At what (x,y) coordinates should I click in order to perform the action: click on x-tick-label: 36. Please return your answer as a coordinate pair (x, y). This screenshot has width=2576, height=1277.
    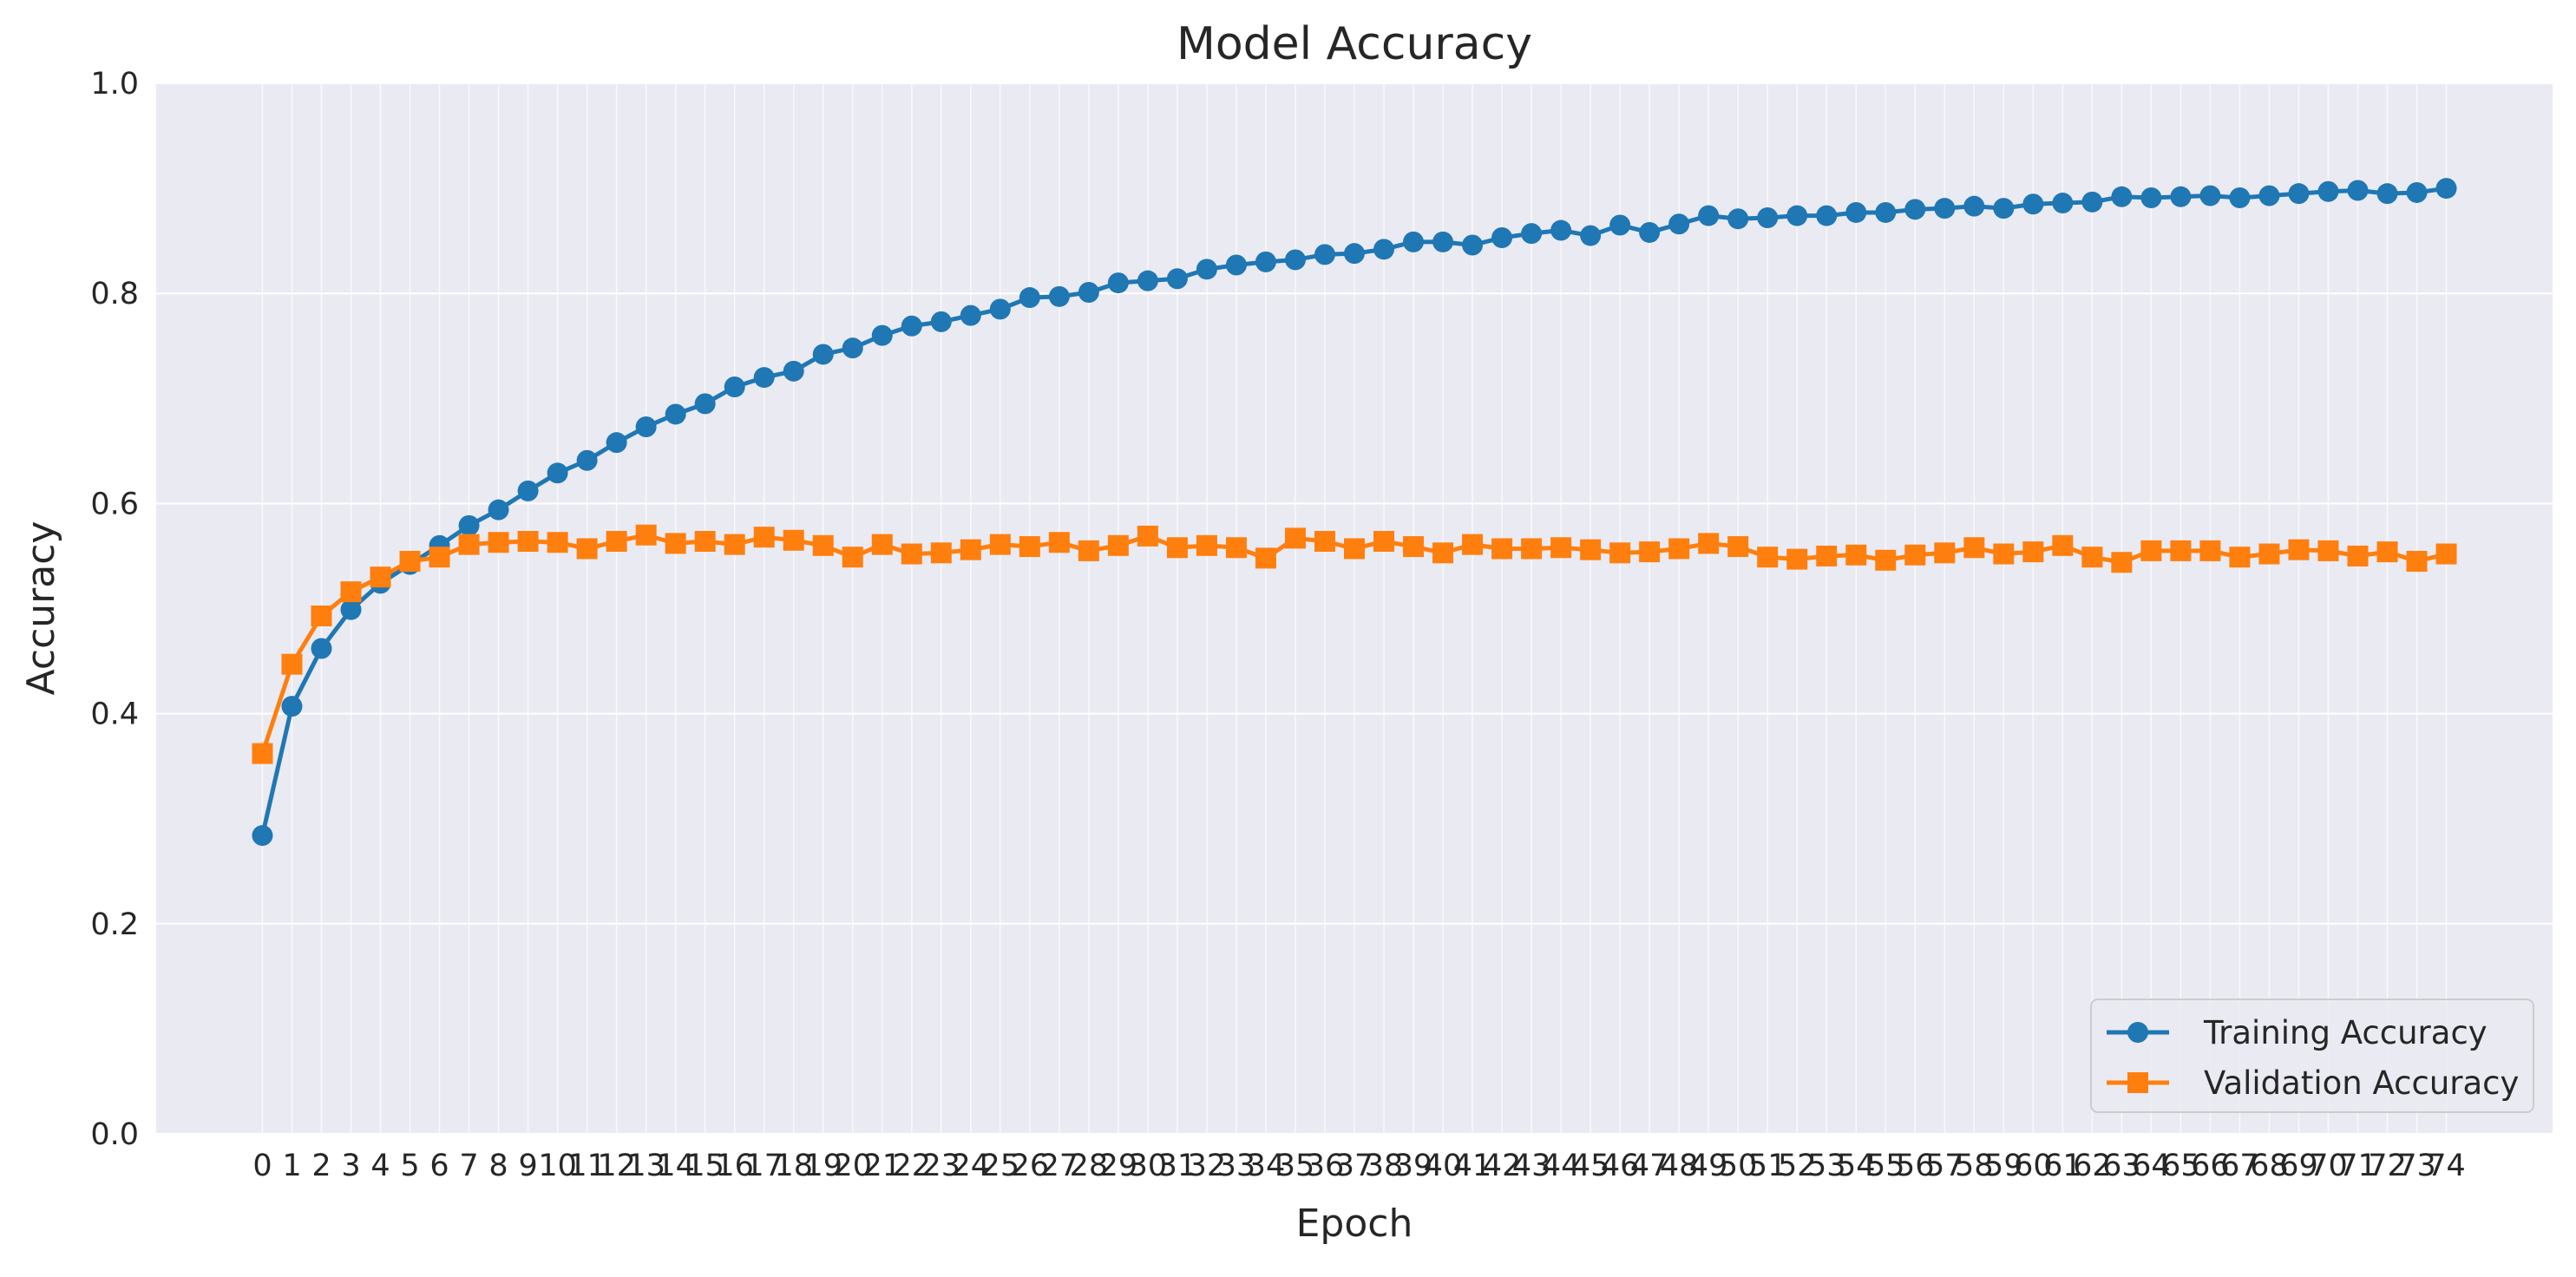
    Looking at the image, I should click on (1325, 1166).